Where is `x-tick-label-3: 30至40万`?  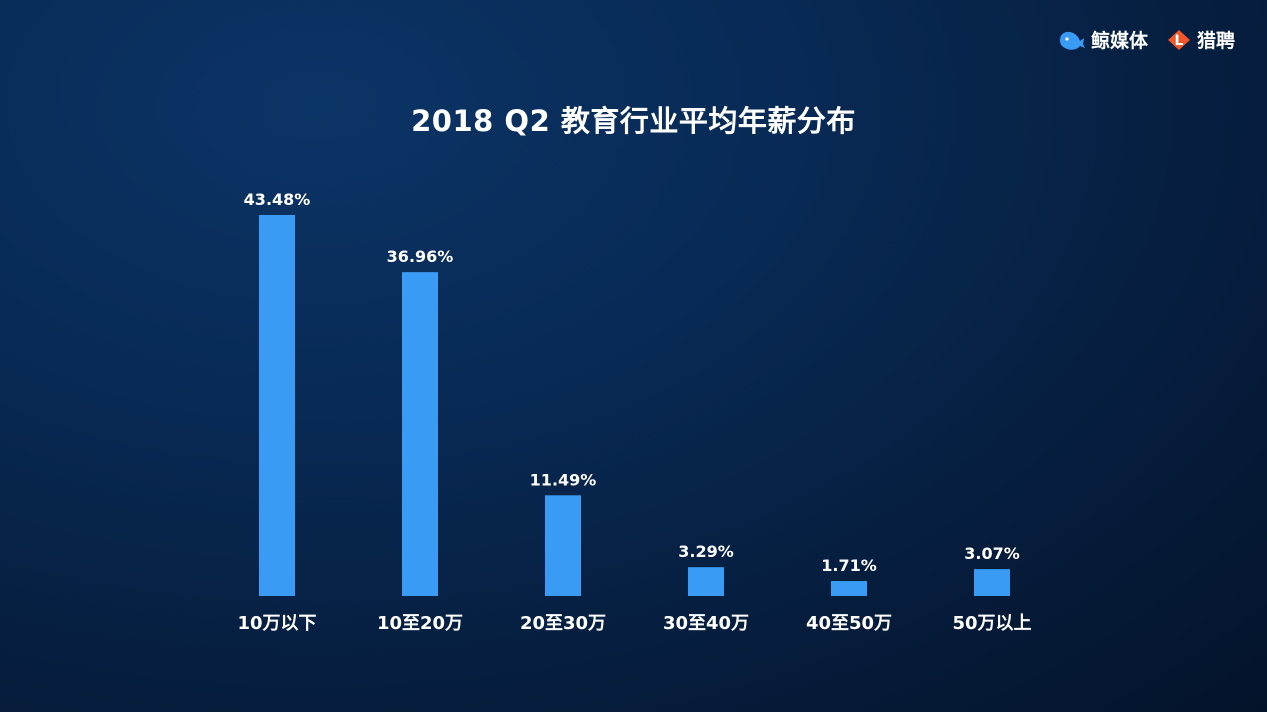
x-tick-label-3: 30至40万 is located at coordinates (706, 623).